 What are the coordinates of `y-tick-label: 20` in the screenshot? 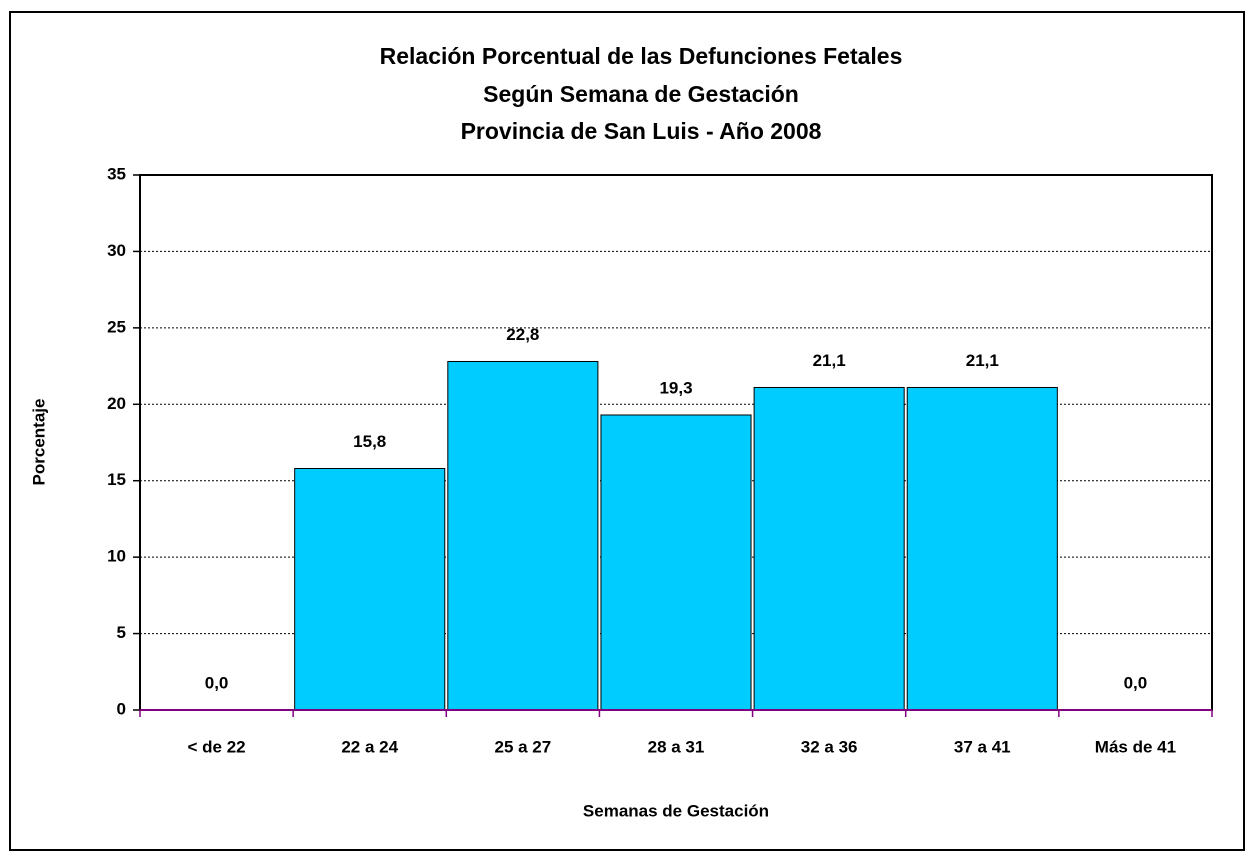 It's located at (116, 403).